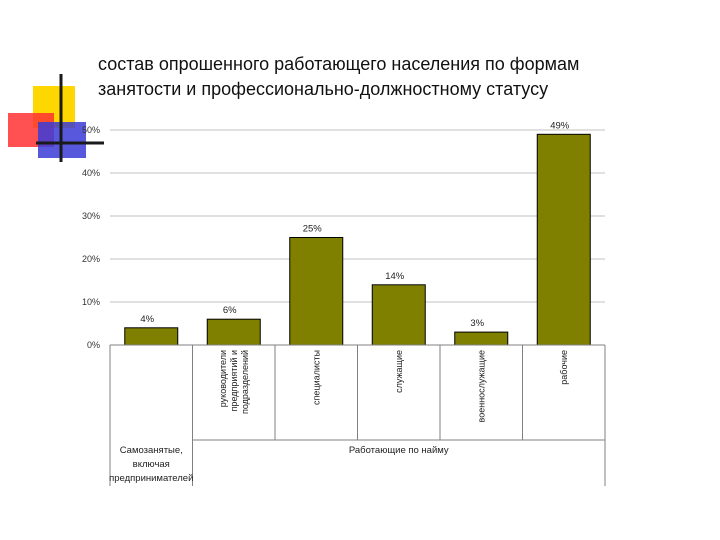 This screenshot has width=720, height=540. What do you see at coordinates (399, 450) in the screenshot?
I see `group-label: Работающие по найму` at bounding box center [399, 450].